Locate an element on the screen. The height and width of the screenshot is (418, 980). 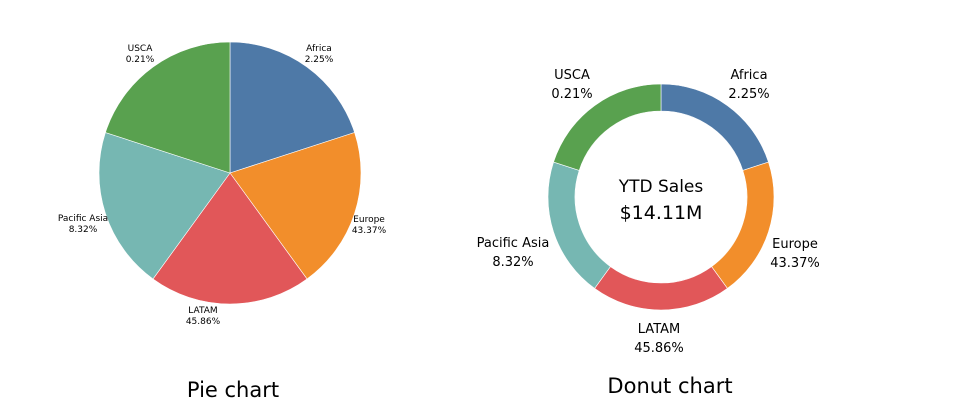
pie-slice-latam is located at coordinates (230, 238).